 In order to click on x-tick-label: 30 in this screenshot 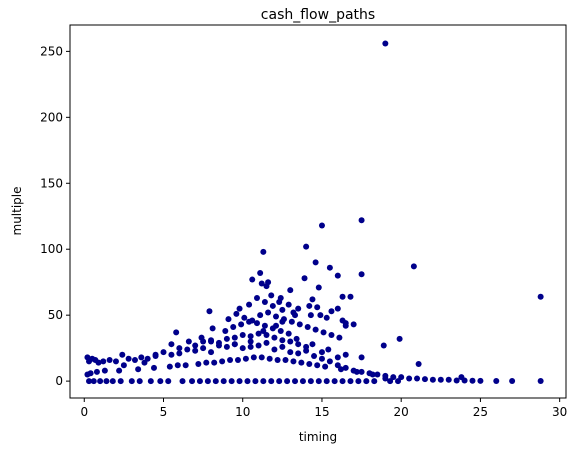, I will do `click(559, 412)`.